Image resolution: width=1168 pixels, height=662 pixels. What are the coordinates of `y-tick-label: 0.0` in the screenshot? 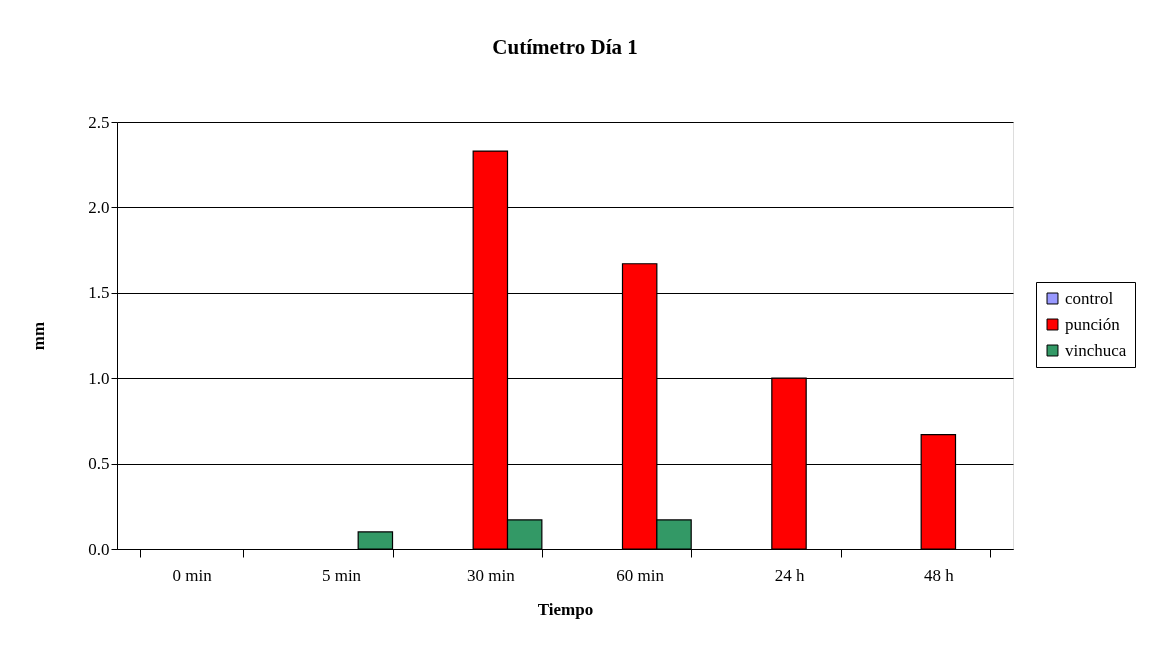 It's located at (99, 549).